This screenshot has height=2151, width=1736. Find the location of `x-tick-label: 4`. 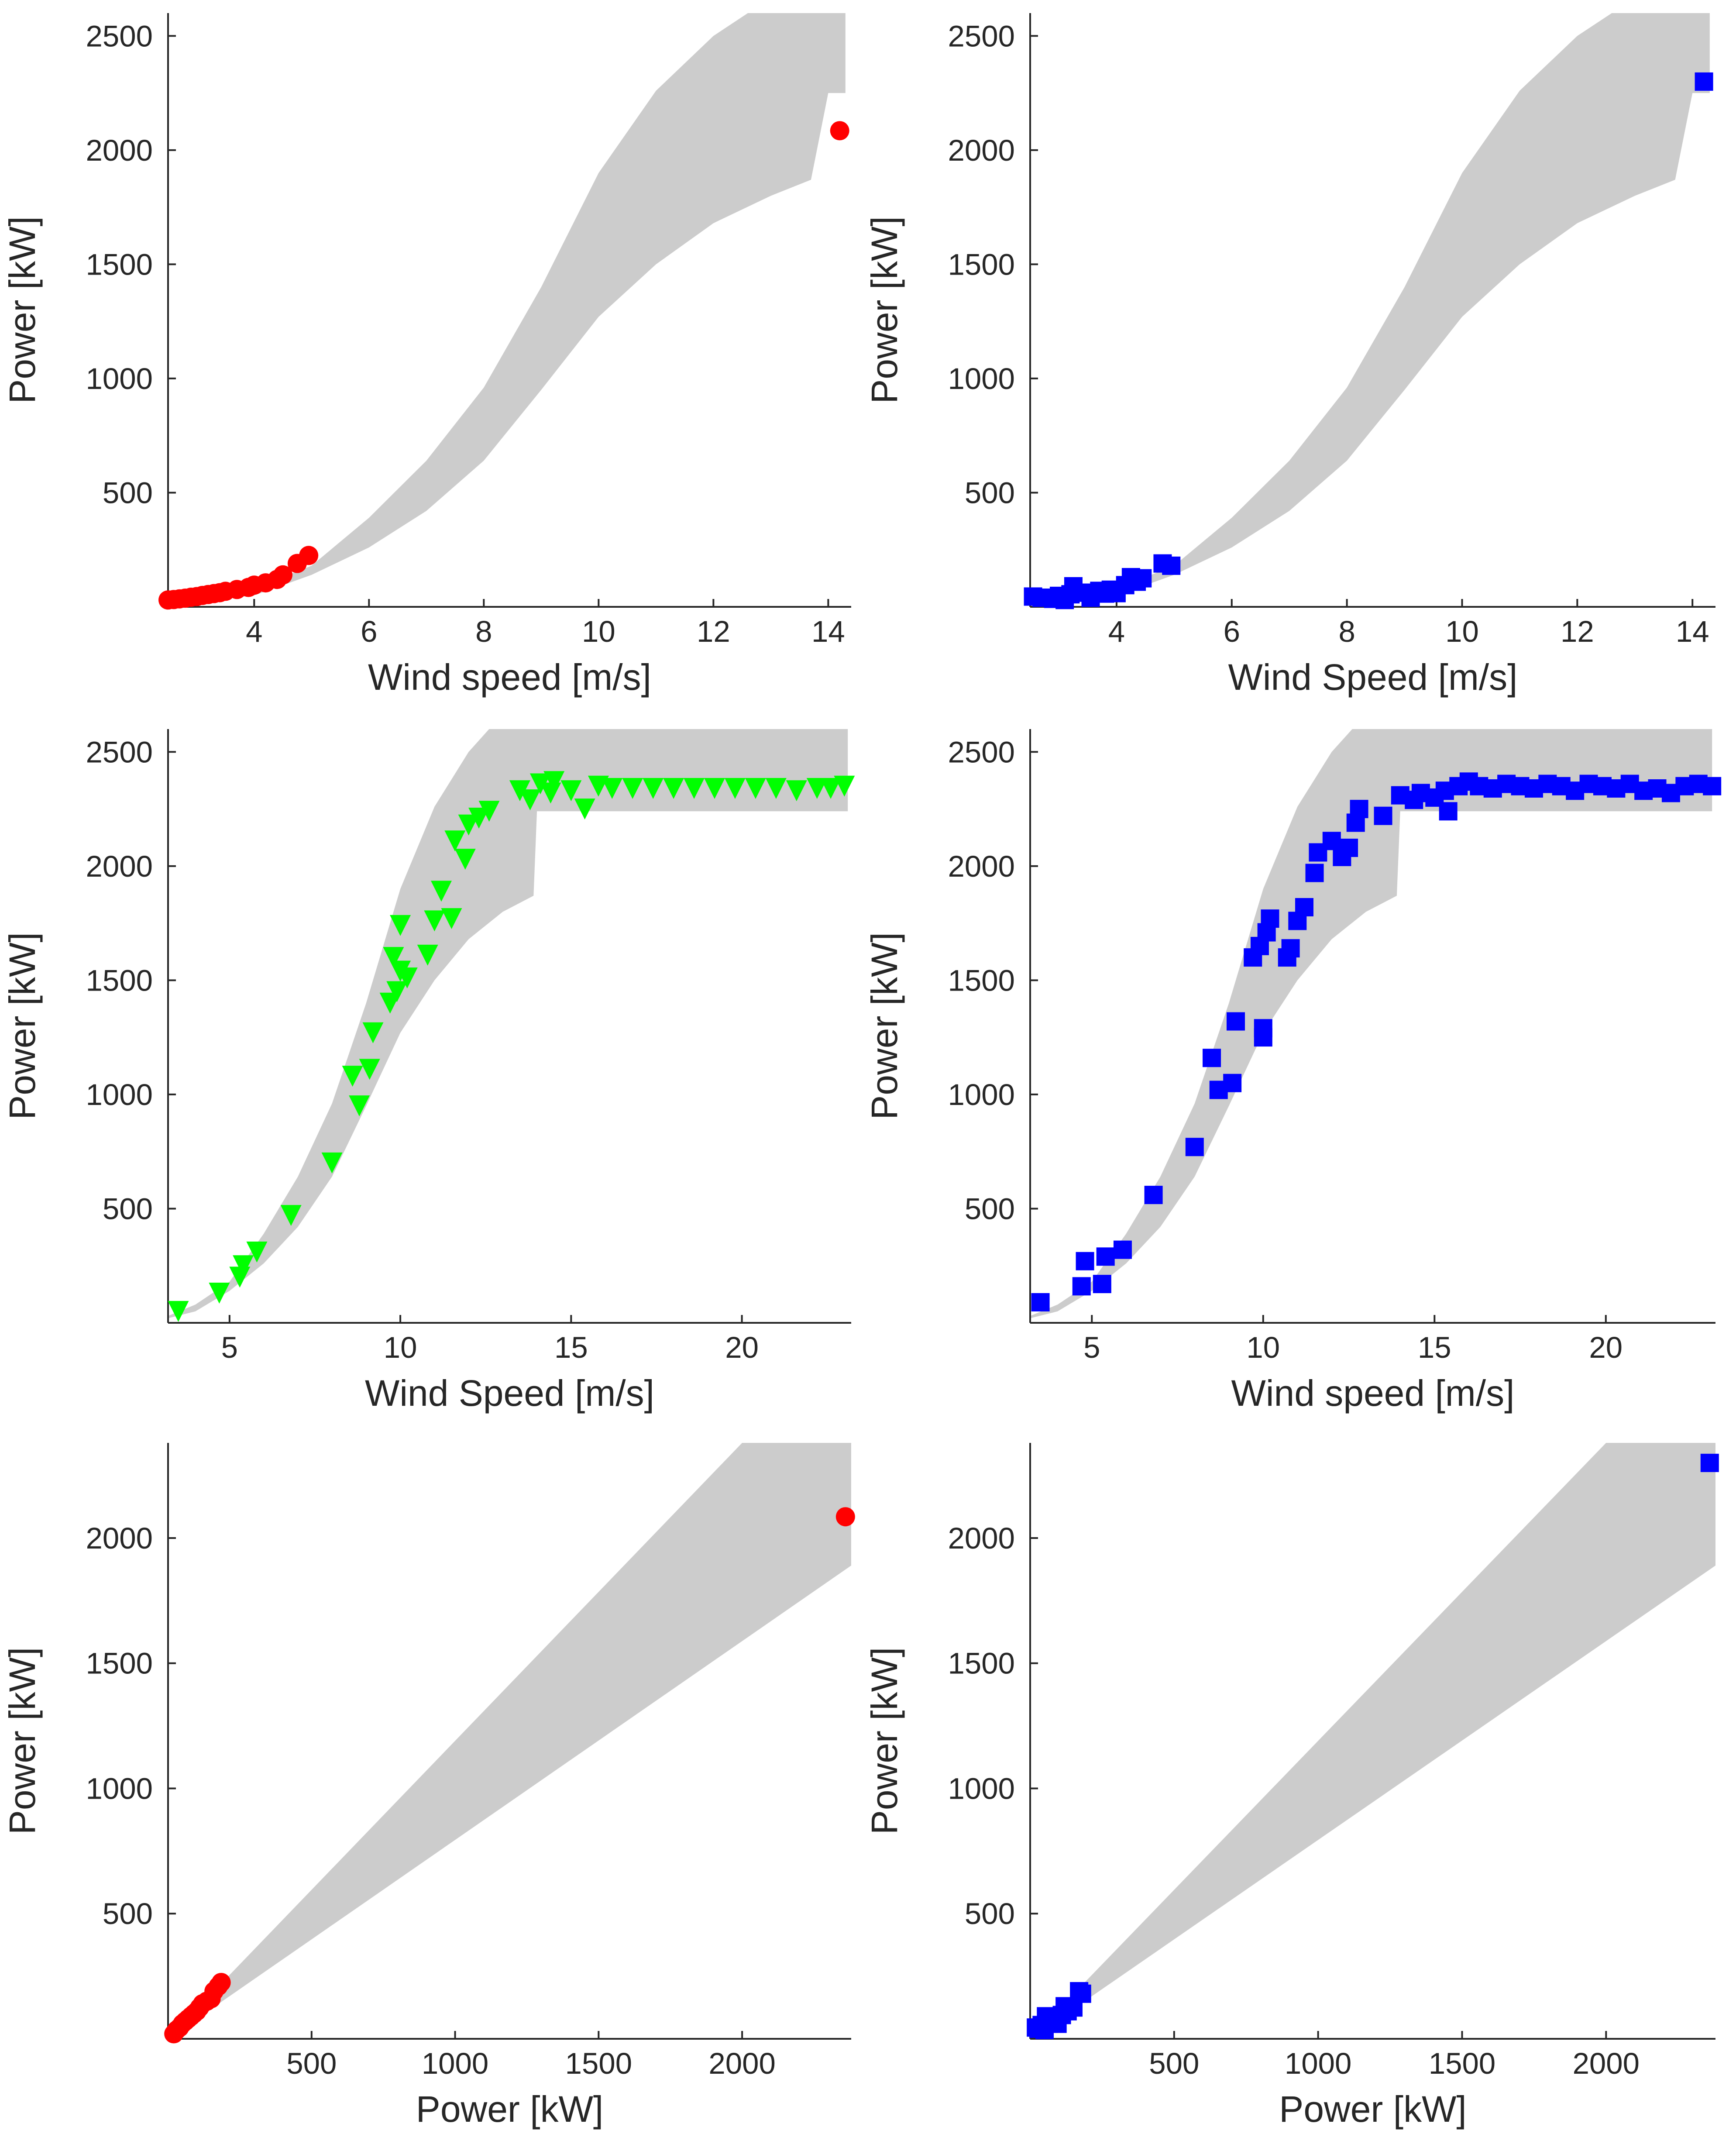

x-tick-label: 4 is located at coordinates (254, 631).